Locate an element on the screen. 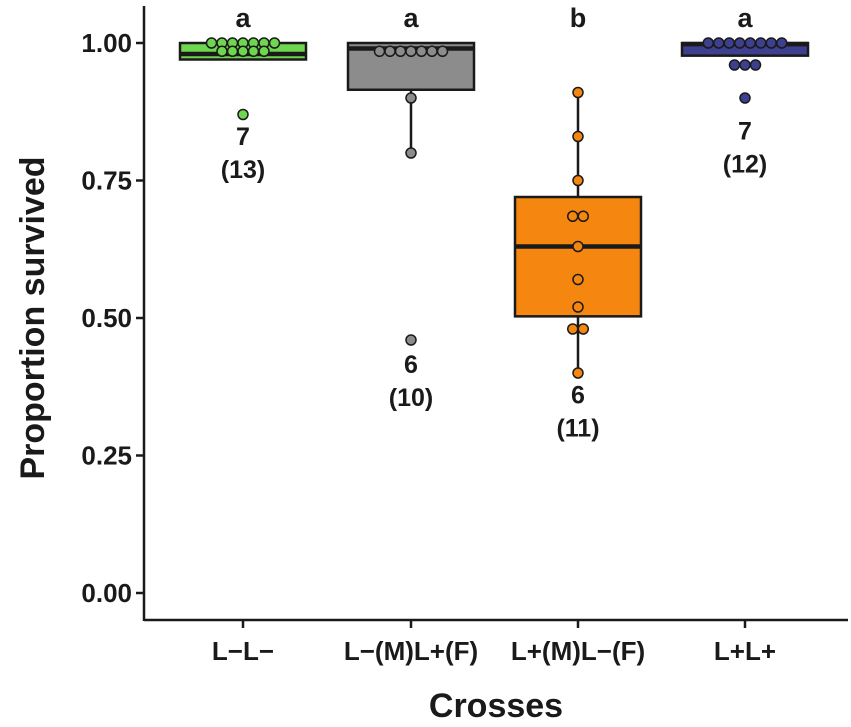 The image size is (851, 727). x-tick-label: L−(M)L+(F) is located at coordinates (411, 651).